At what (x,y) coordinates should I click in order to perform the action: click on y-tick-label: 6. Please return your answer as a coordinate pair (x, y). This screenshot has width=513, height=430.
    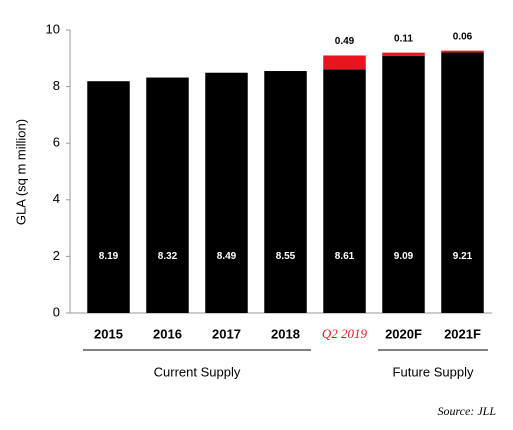
    Looking at the image, I should click on (56, 142).